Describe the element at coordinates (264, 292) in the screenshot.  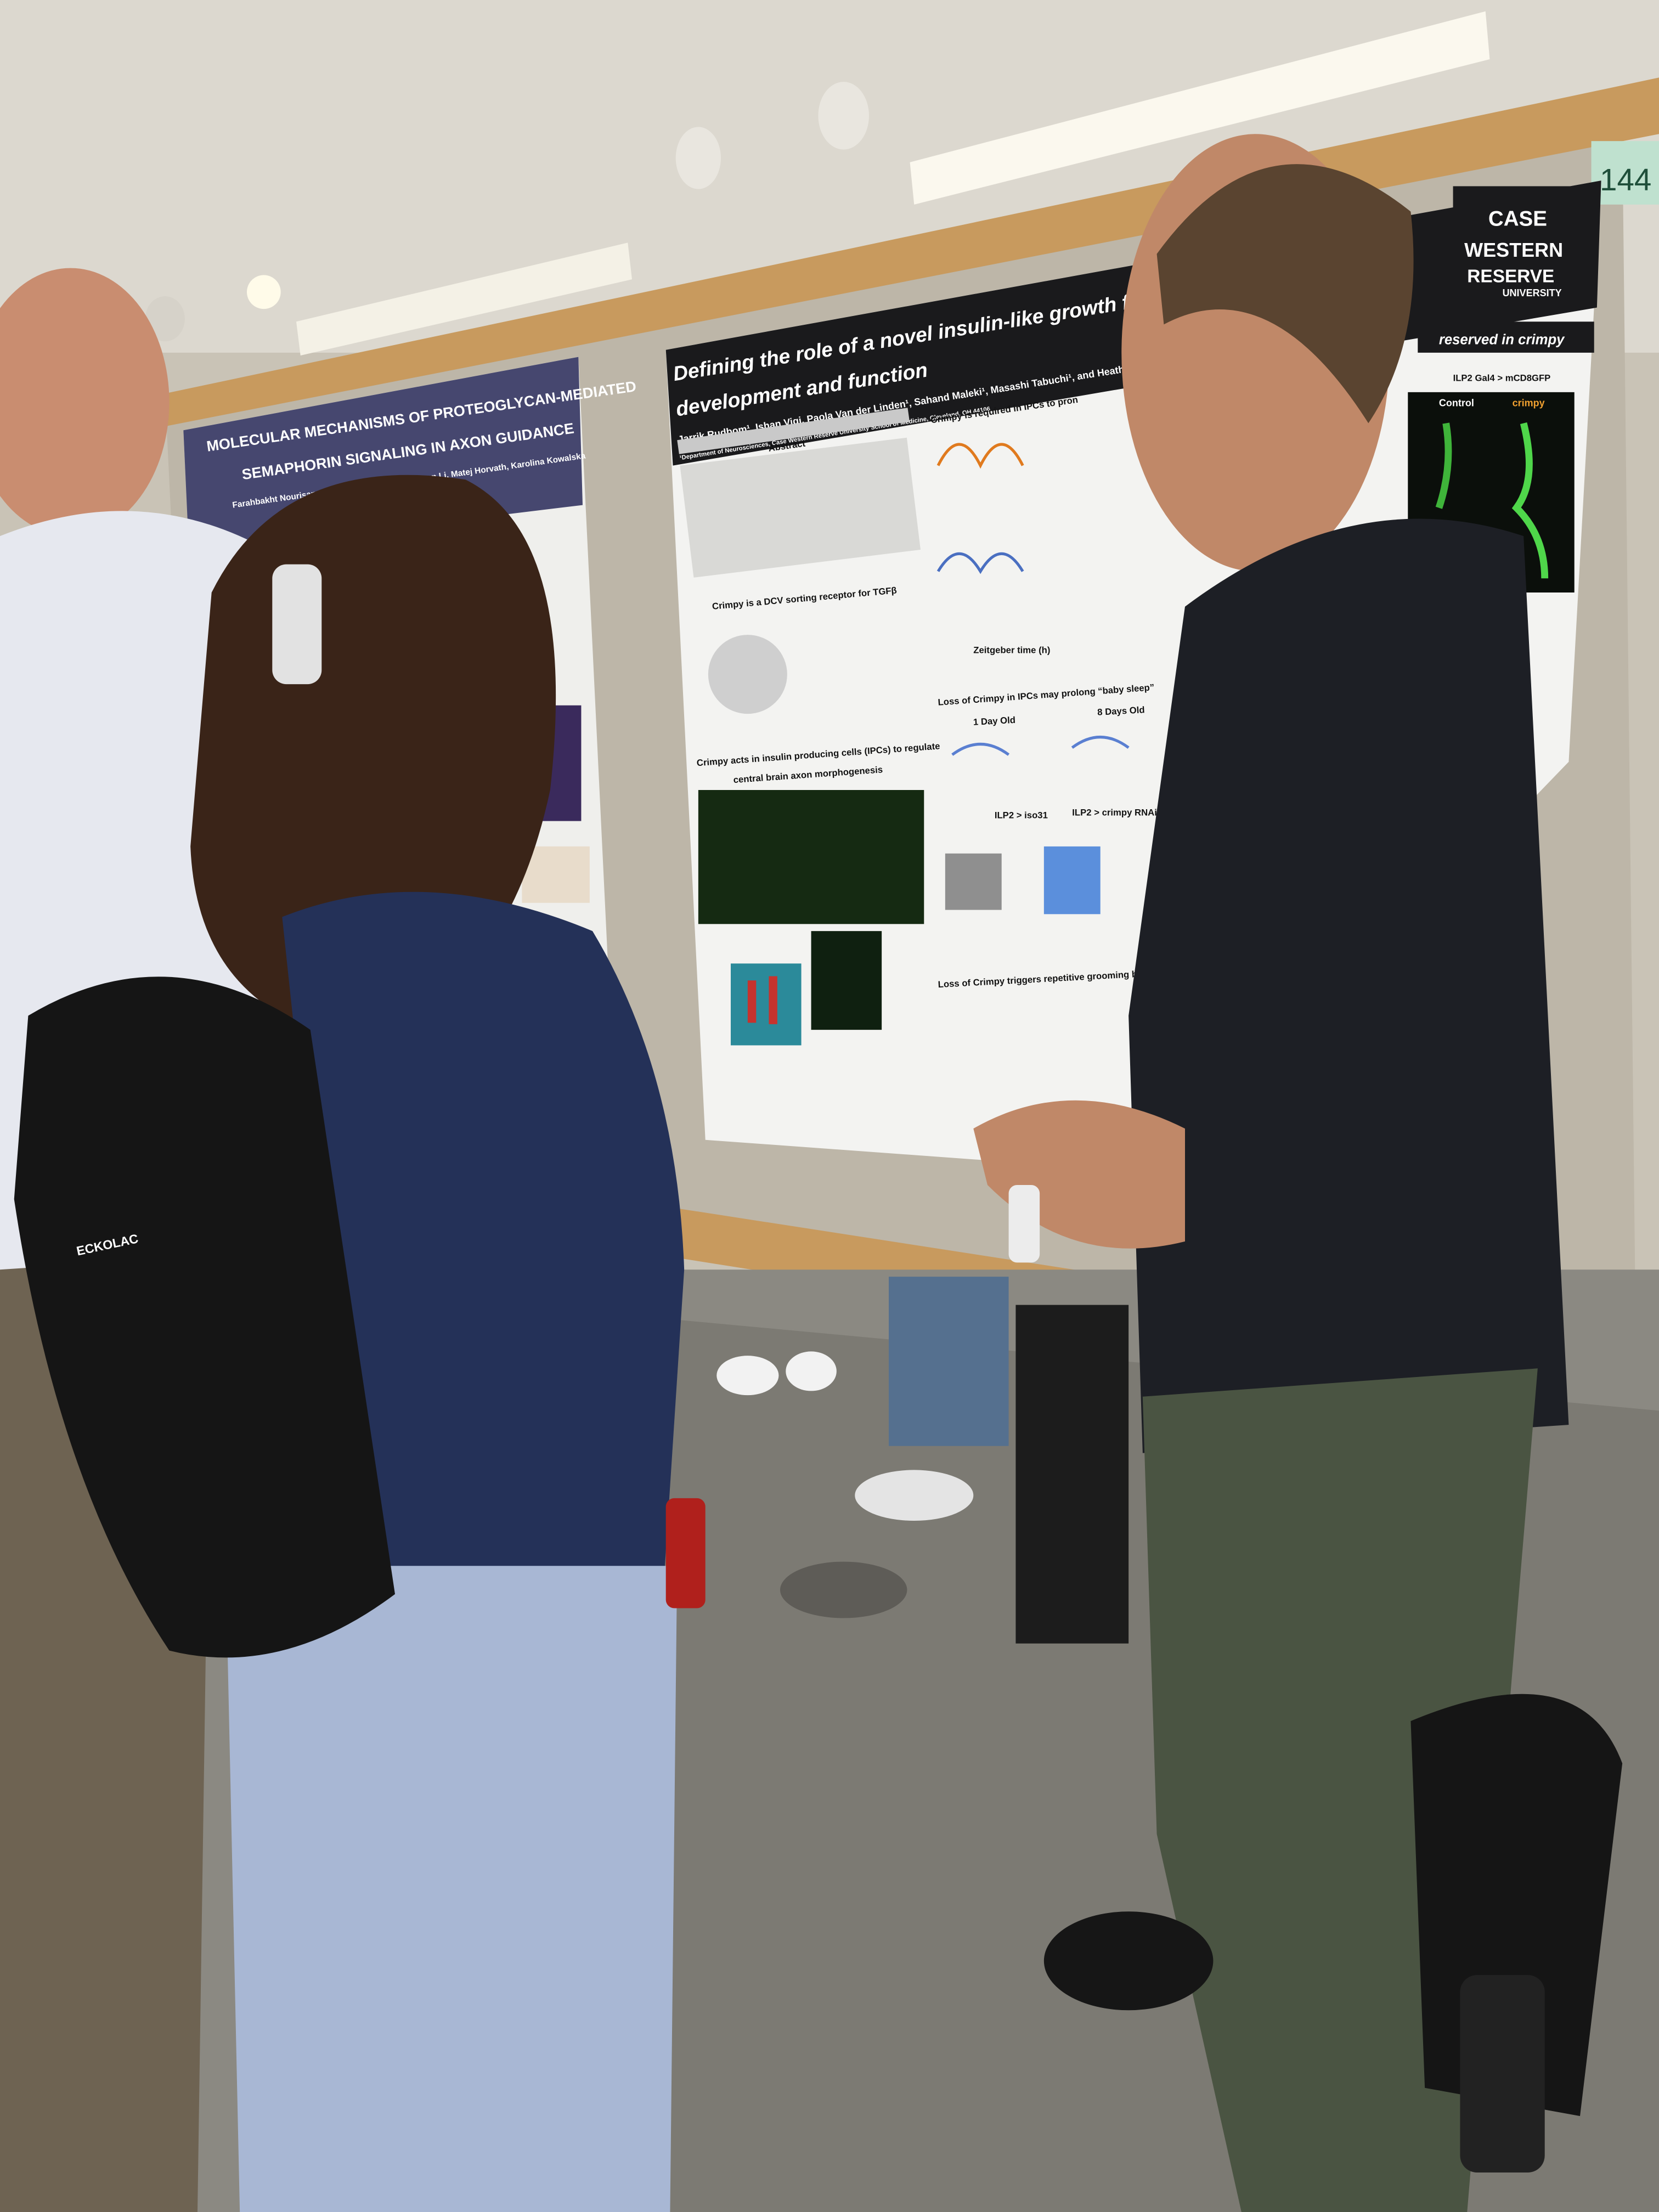
I see `spotlight` at that location.